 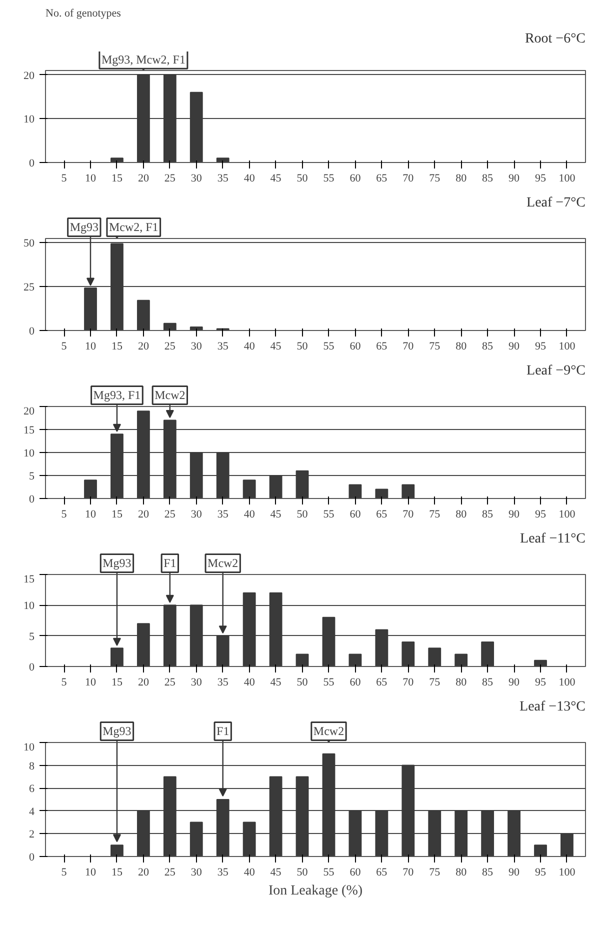 I want to click on chart-title: Leaf −11°C, so click(x=553, y=539).